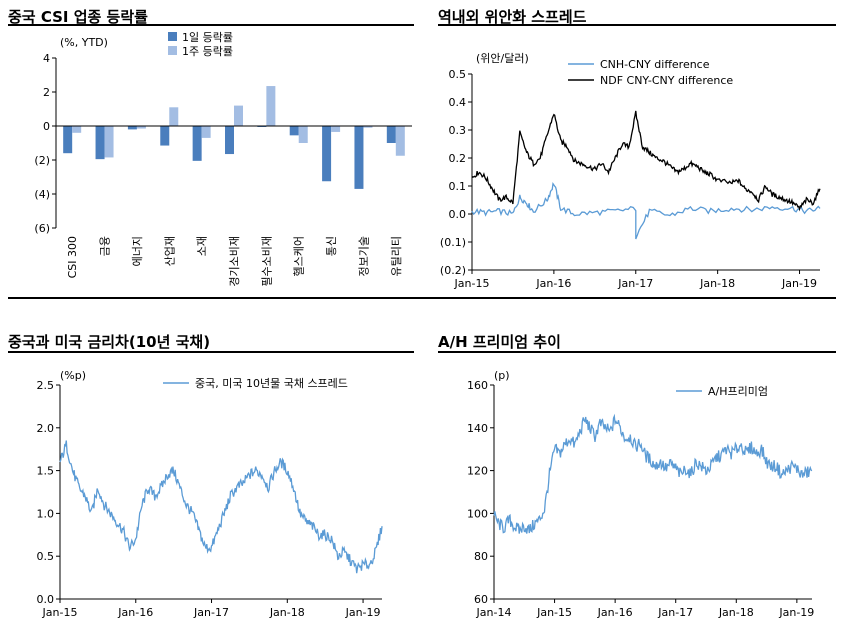  I want to click on y-tick-label: 120, so click(477, 471).